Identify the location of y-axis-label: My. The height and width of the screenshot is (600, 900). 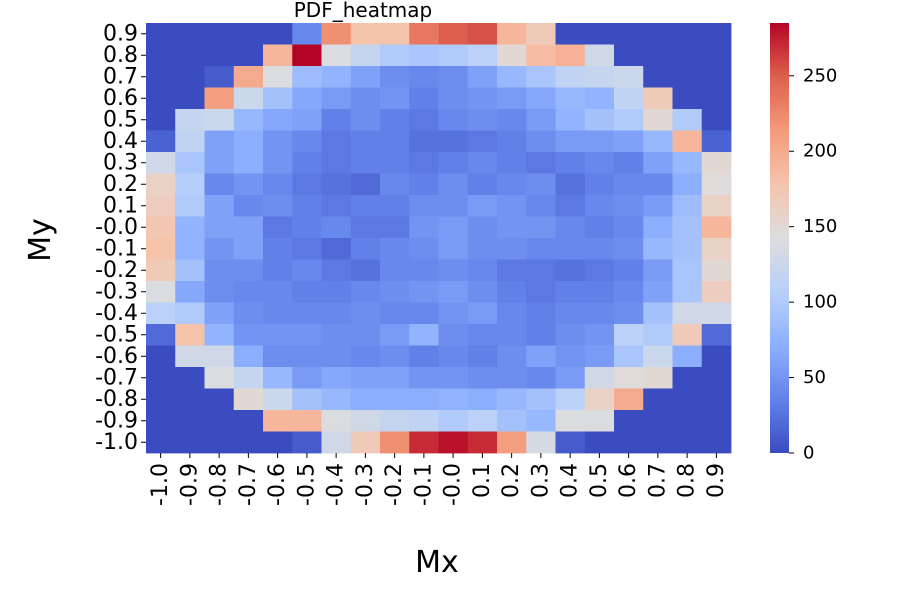
(40, 240).